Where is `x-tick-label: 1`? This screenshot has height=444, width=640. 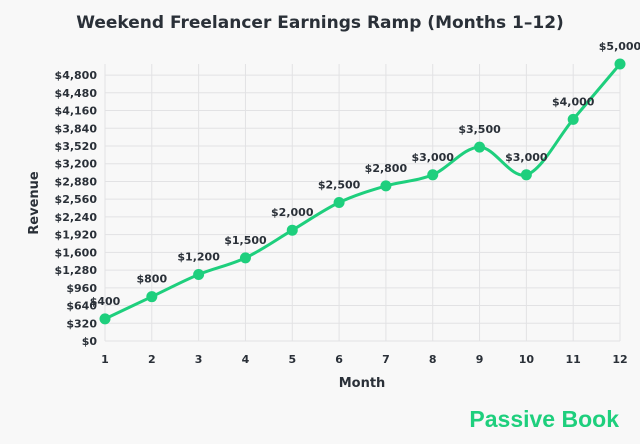 x-tick-label: 1 is located at coordinates (105, 359).